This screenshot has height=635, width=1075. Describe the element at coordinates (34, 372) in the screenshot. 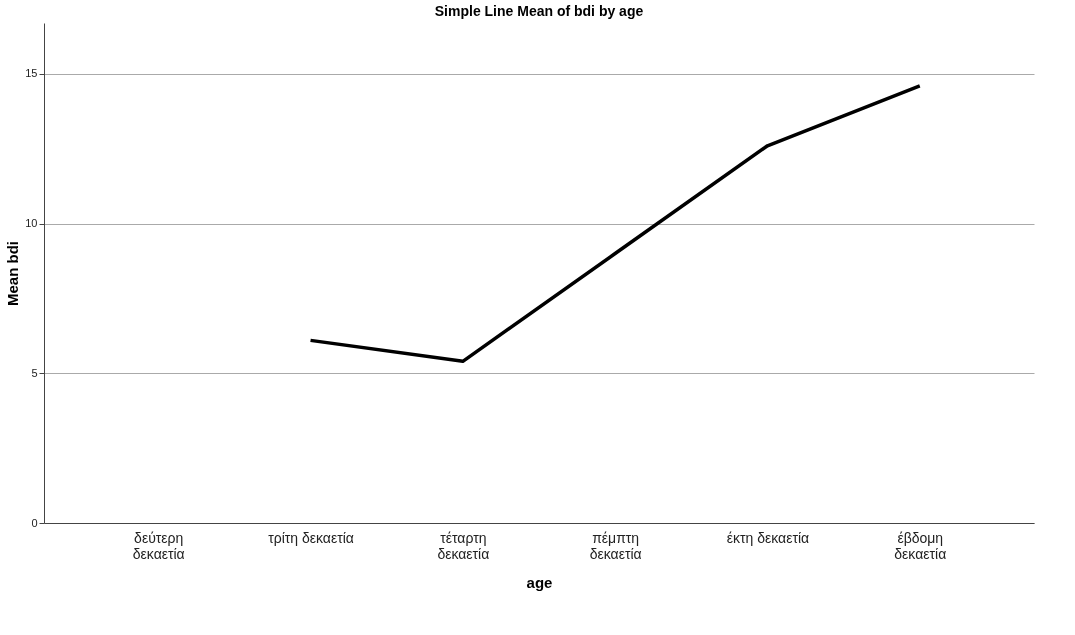

I see `y-tick-label: 5` at that location.